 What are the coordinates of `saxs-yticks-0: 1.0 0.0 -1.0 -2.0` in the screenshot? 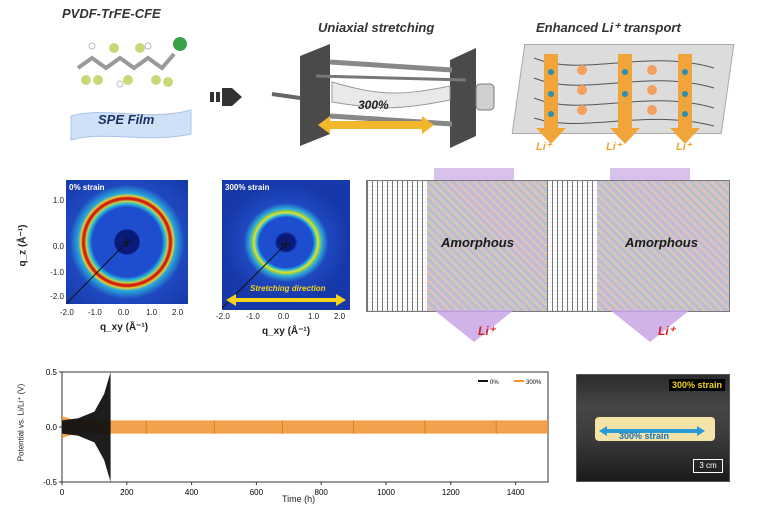 It's located at (54, 249).